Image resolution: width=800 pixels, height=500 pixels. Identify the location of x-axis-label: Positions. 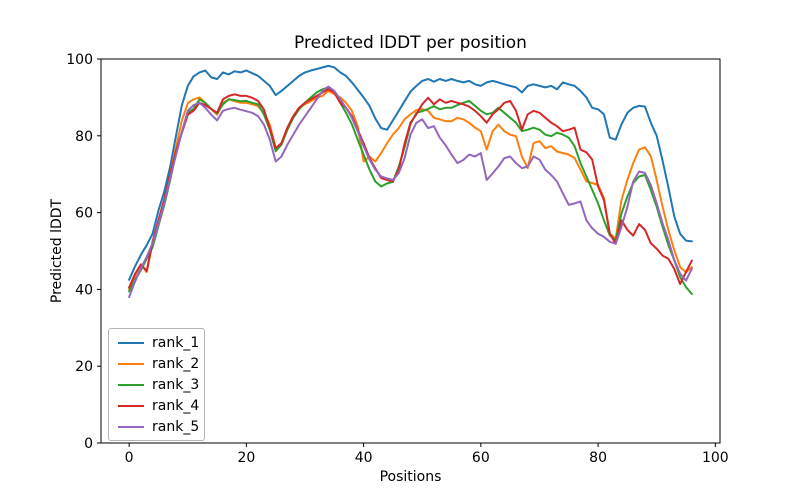
(410, 477).